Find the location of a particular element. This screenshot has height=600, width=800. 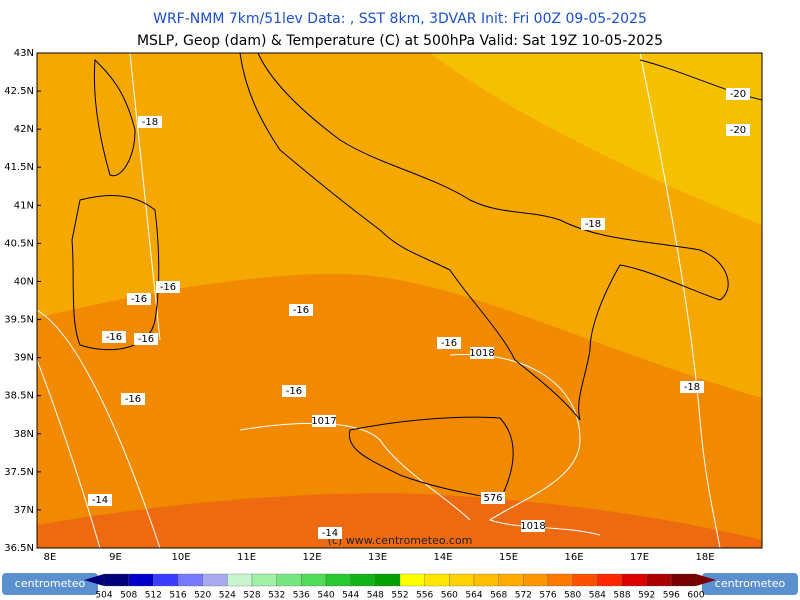

lon-label: 10E is located at coordinates (180, 557).